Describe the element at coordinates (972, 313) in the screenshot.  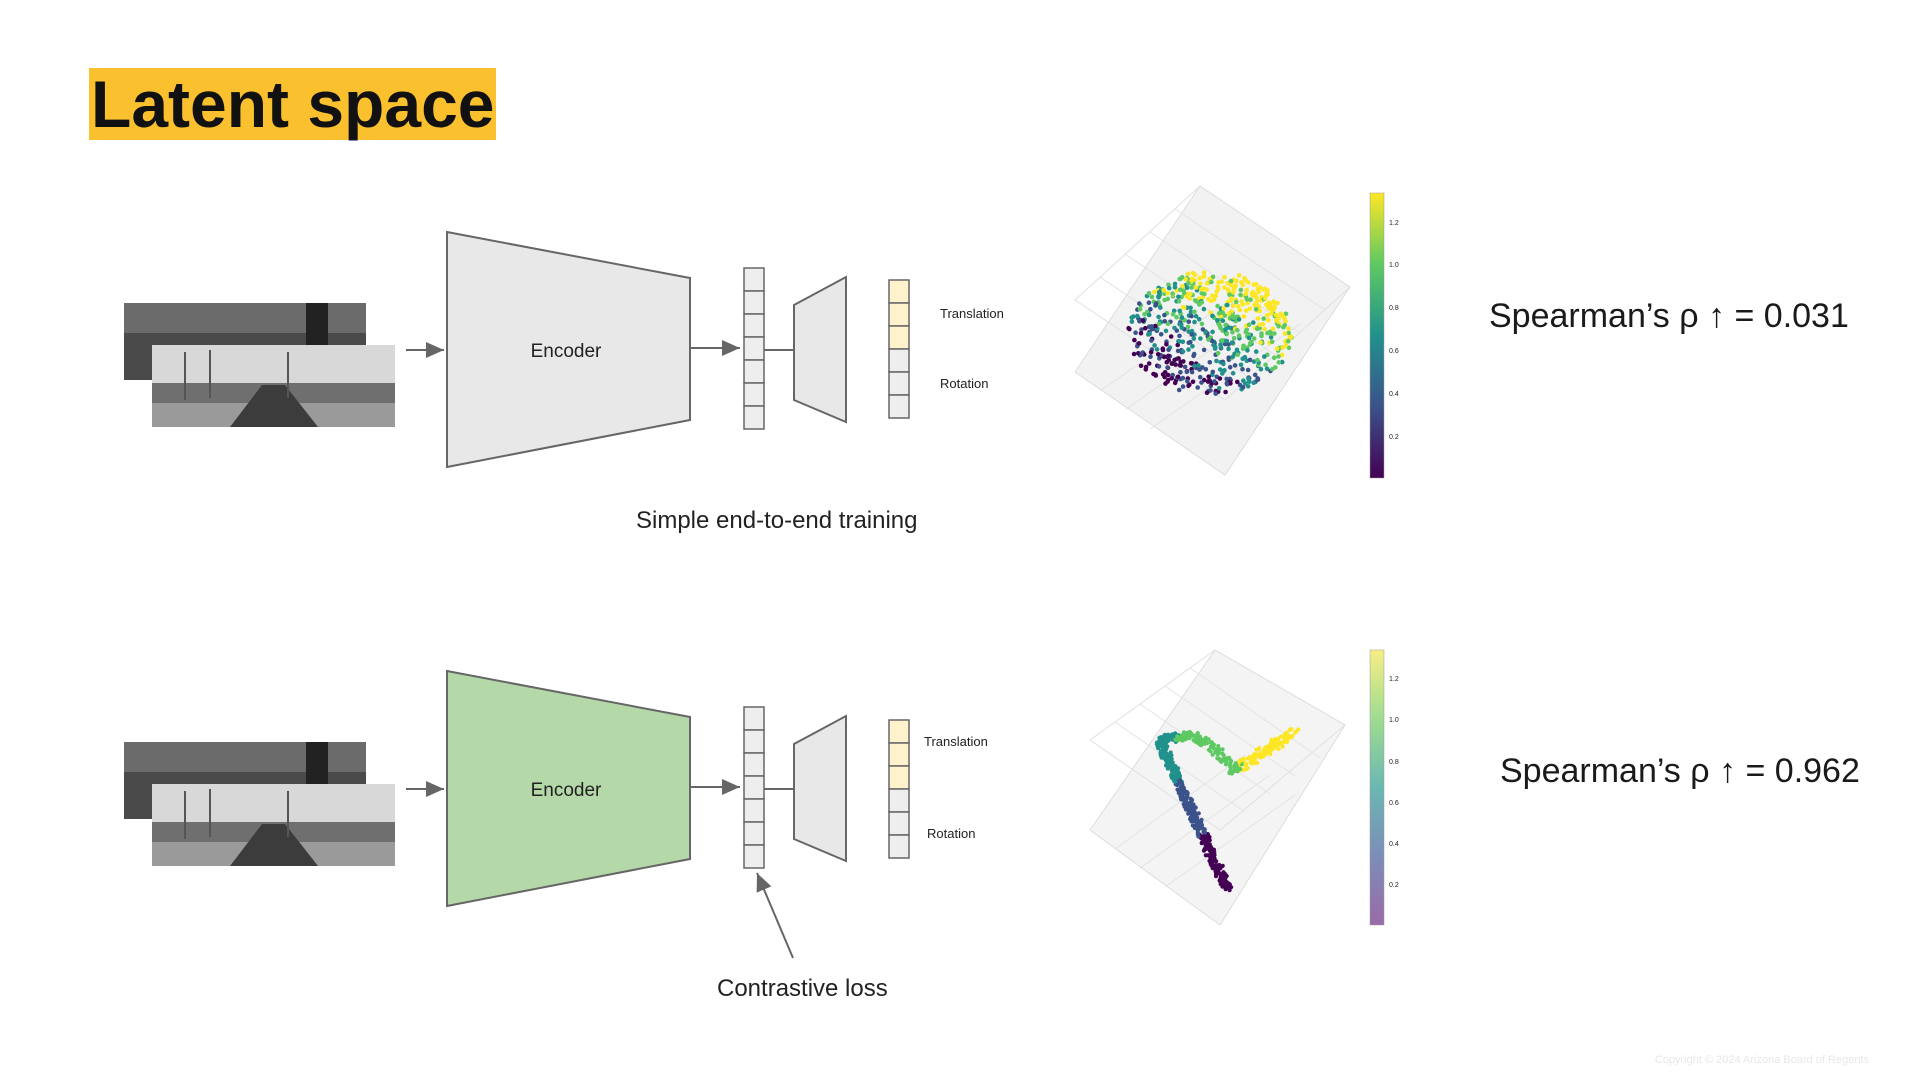
I see `translation-label-1: Translation` at that location.